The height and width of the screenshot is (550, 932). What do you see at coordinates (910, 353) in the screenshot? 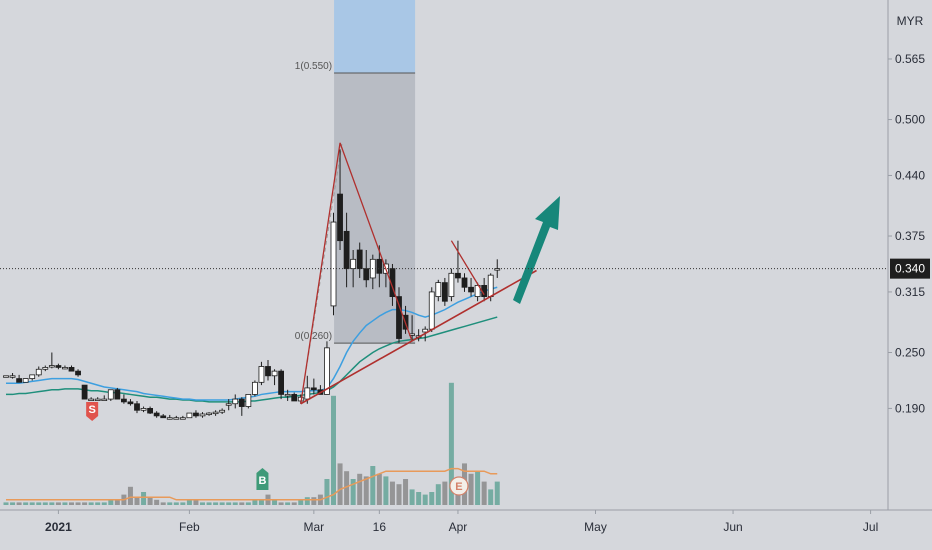
I see `y-tick-label: 0.250` at bounding box center [910, 353].